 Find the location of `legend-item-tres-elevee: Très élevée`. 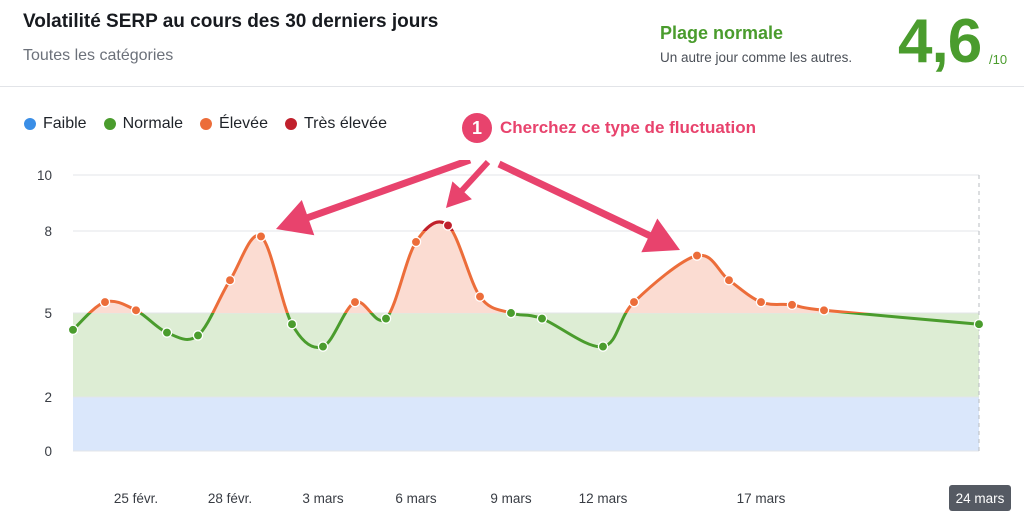

legend-item-tres-elevee: Très élevée is located at coordinates (335, 124).